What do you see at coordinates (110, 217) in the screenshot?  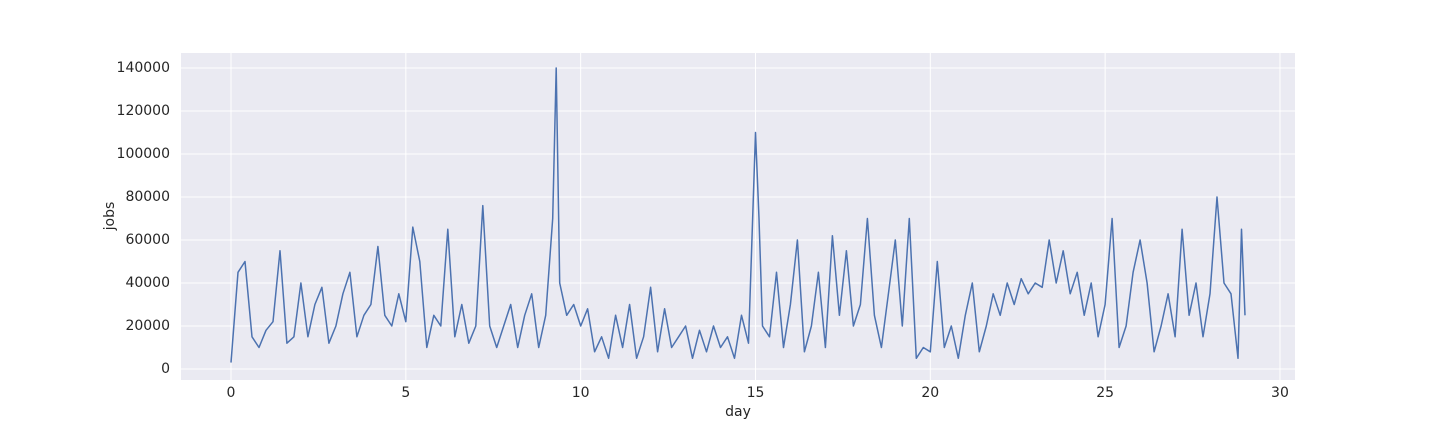 I see `y-axis-label: jobs` at bounding box center [110, 217].